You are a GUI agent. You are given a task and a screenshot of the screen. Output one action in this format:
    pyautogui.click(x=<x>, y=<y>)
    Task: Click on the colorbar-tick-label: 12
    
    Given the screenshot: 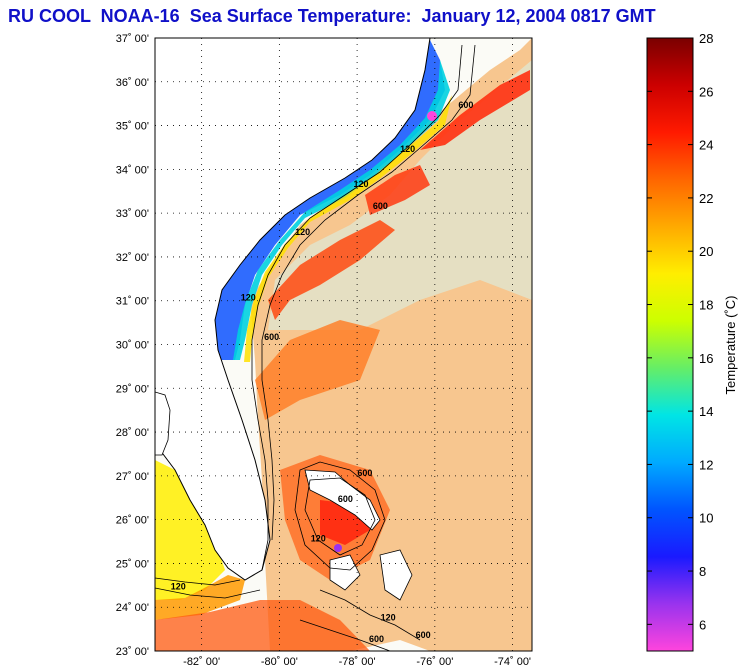 What is the action you would take?
    pyautogui.click(x=706, y=464)
    